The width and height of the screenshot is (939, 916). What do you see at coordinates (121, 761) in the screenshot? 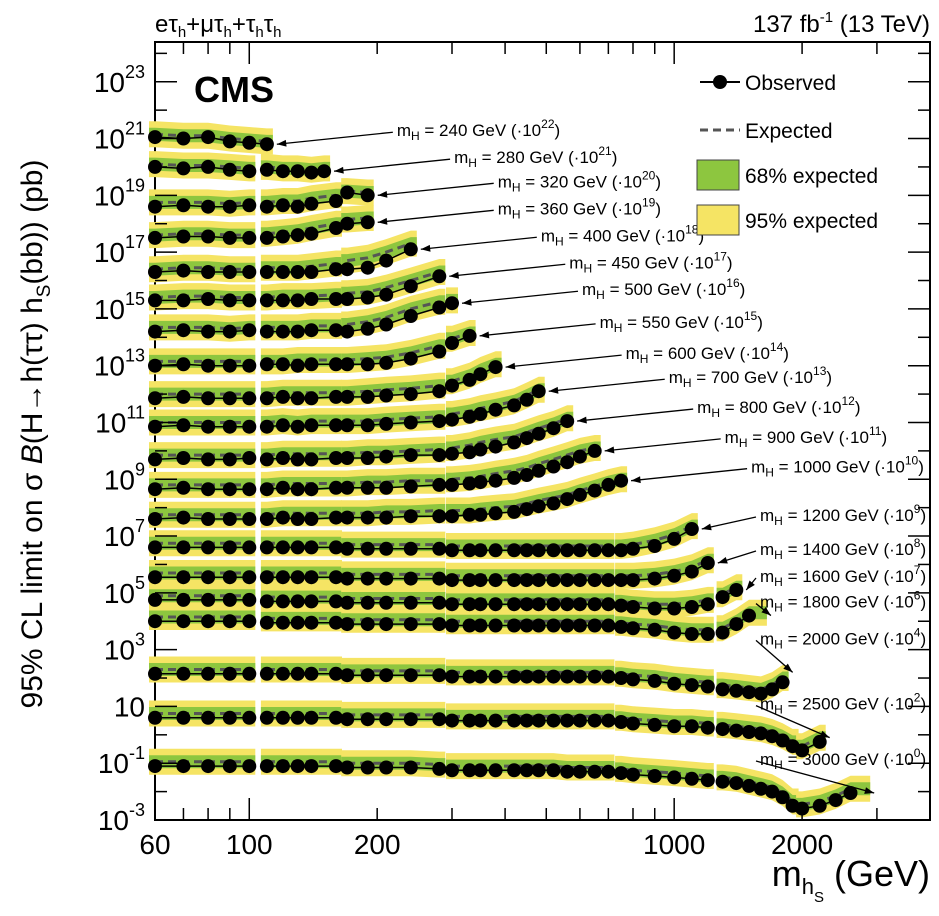
I see `y-tick-label--1: 10⁻¹` at bounding box center [121, 761].